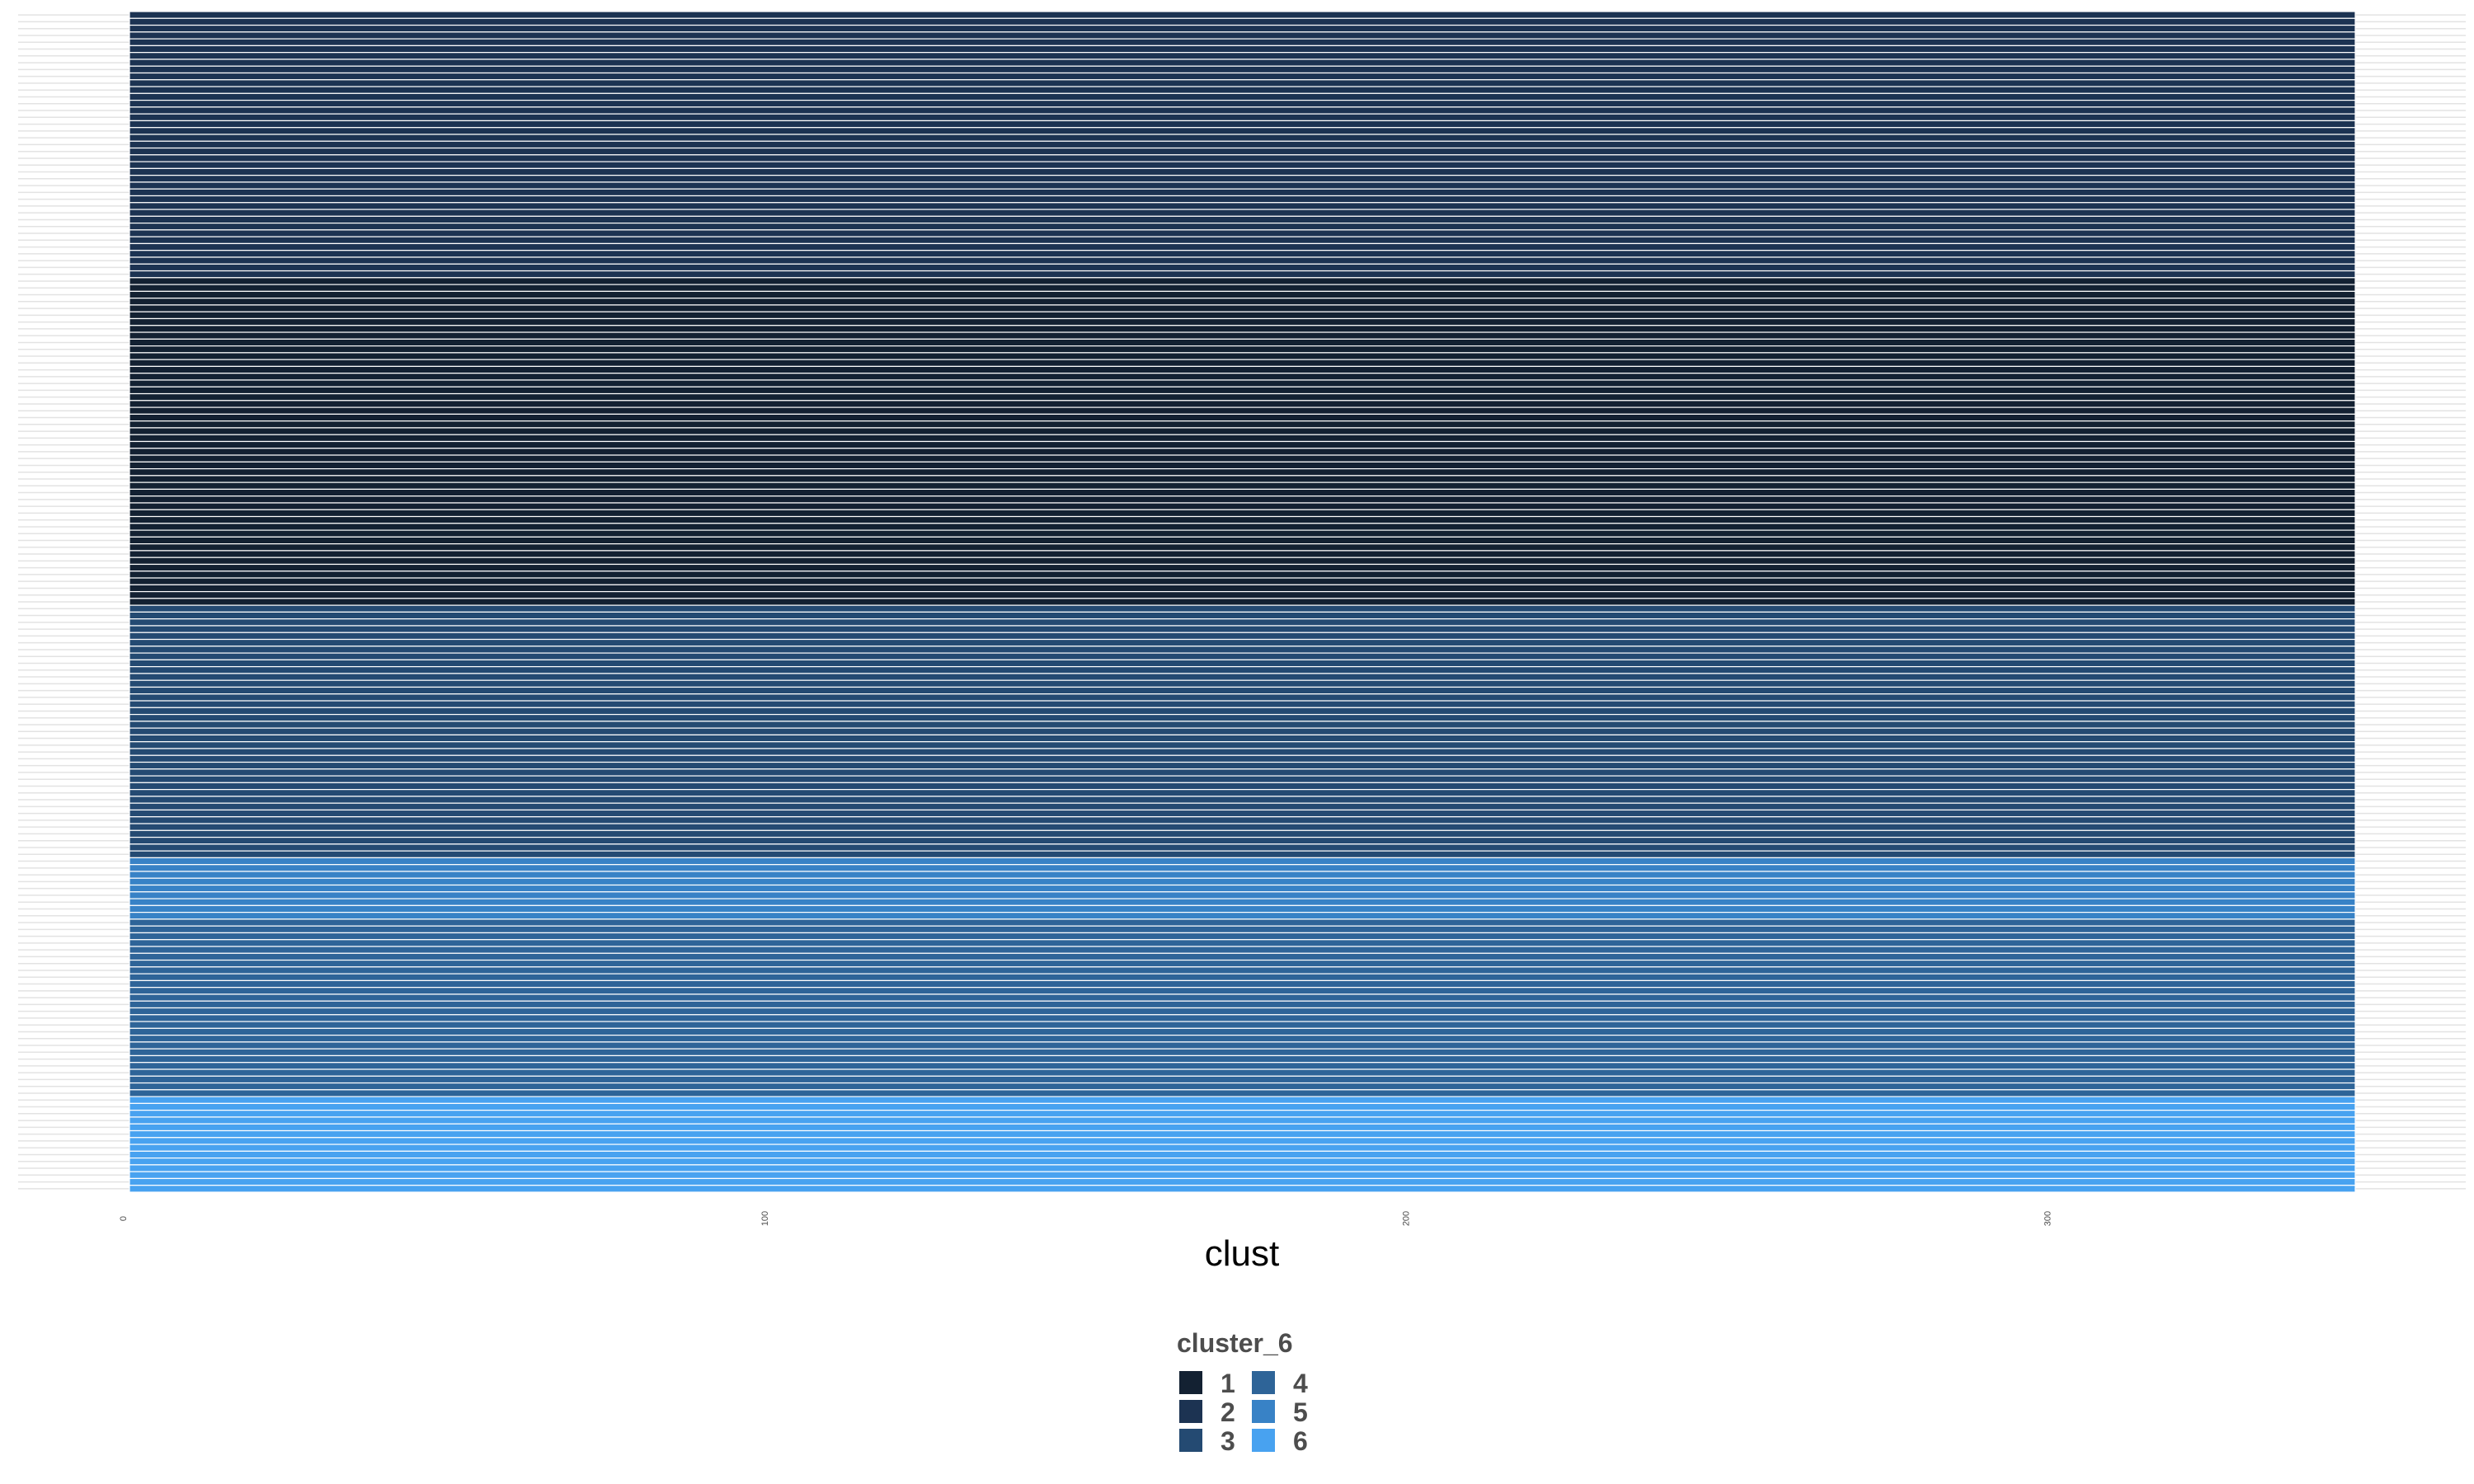  Describe the element at coordinates (765, 1218) in the screenshot. I see `x-tick-label: 100` at that location.